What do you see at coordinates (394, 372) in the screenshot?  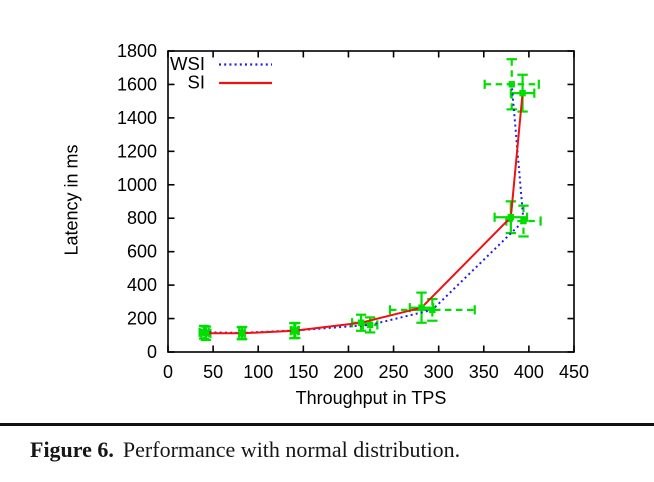 I see `x-tick-label: 250` at bounding box center [394, 372].